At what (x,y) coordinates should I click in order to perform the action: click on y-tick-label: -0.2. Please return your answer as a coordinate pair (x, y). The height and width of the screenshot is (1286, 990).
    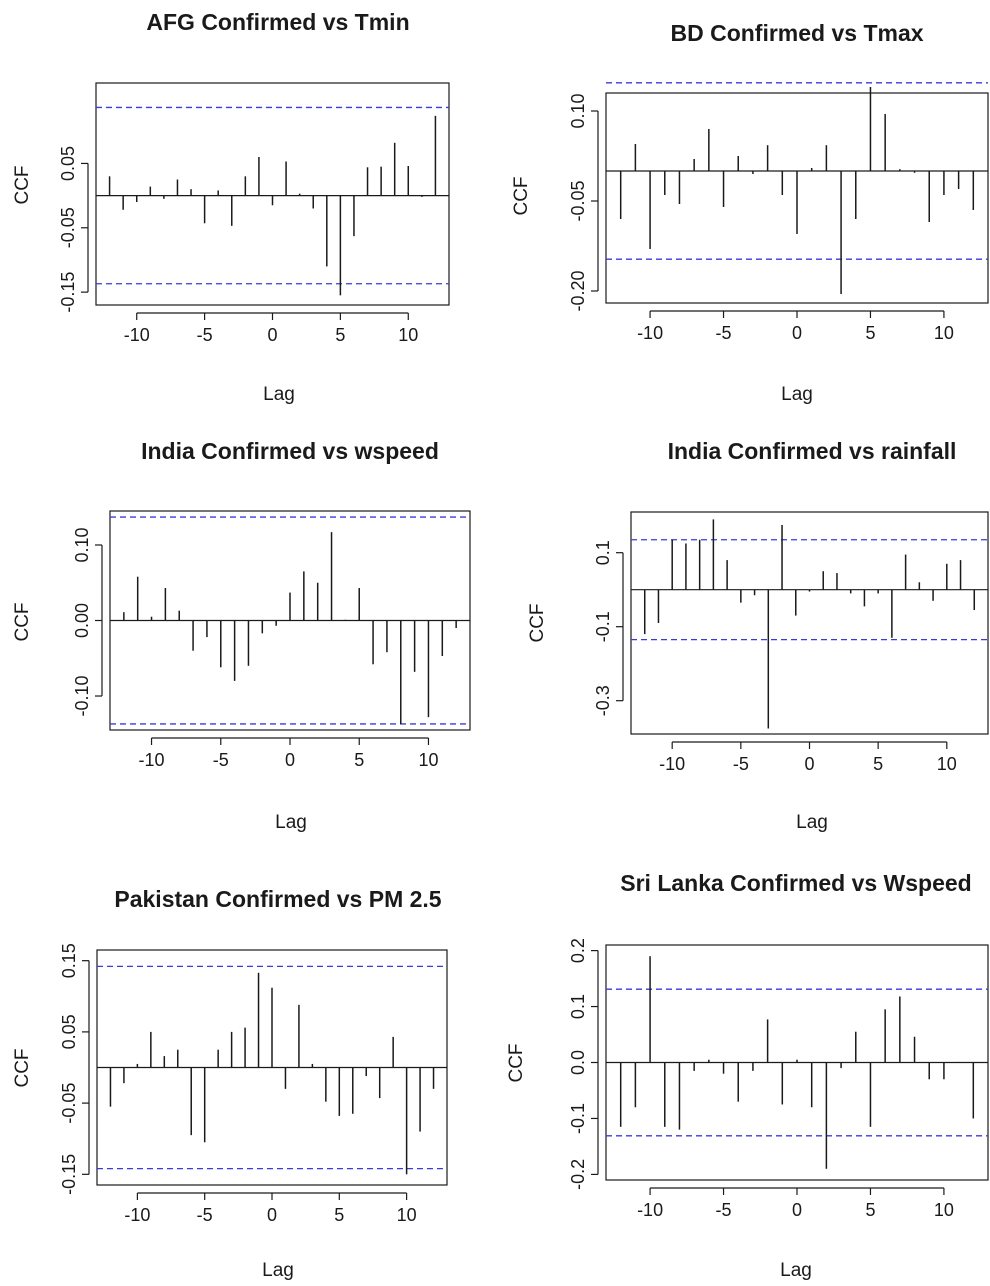
    Looking at the image, I should click on (578, 1174).